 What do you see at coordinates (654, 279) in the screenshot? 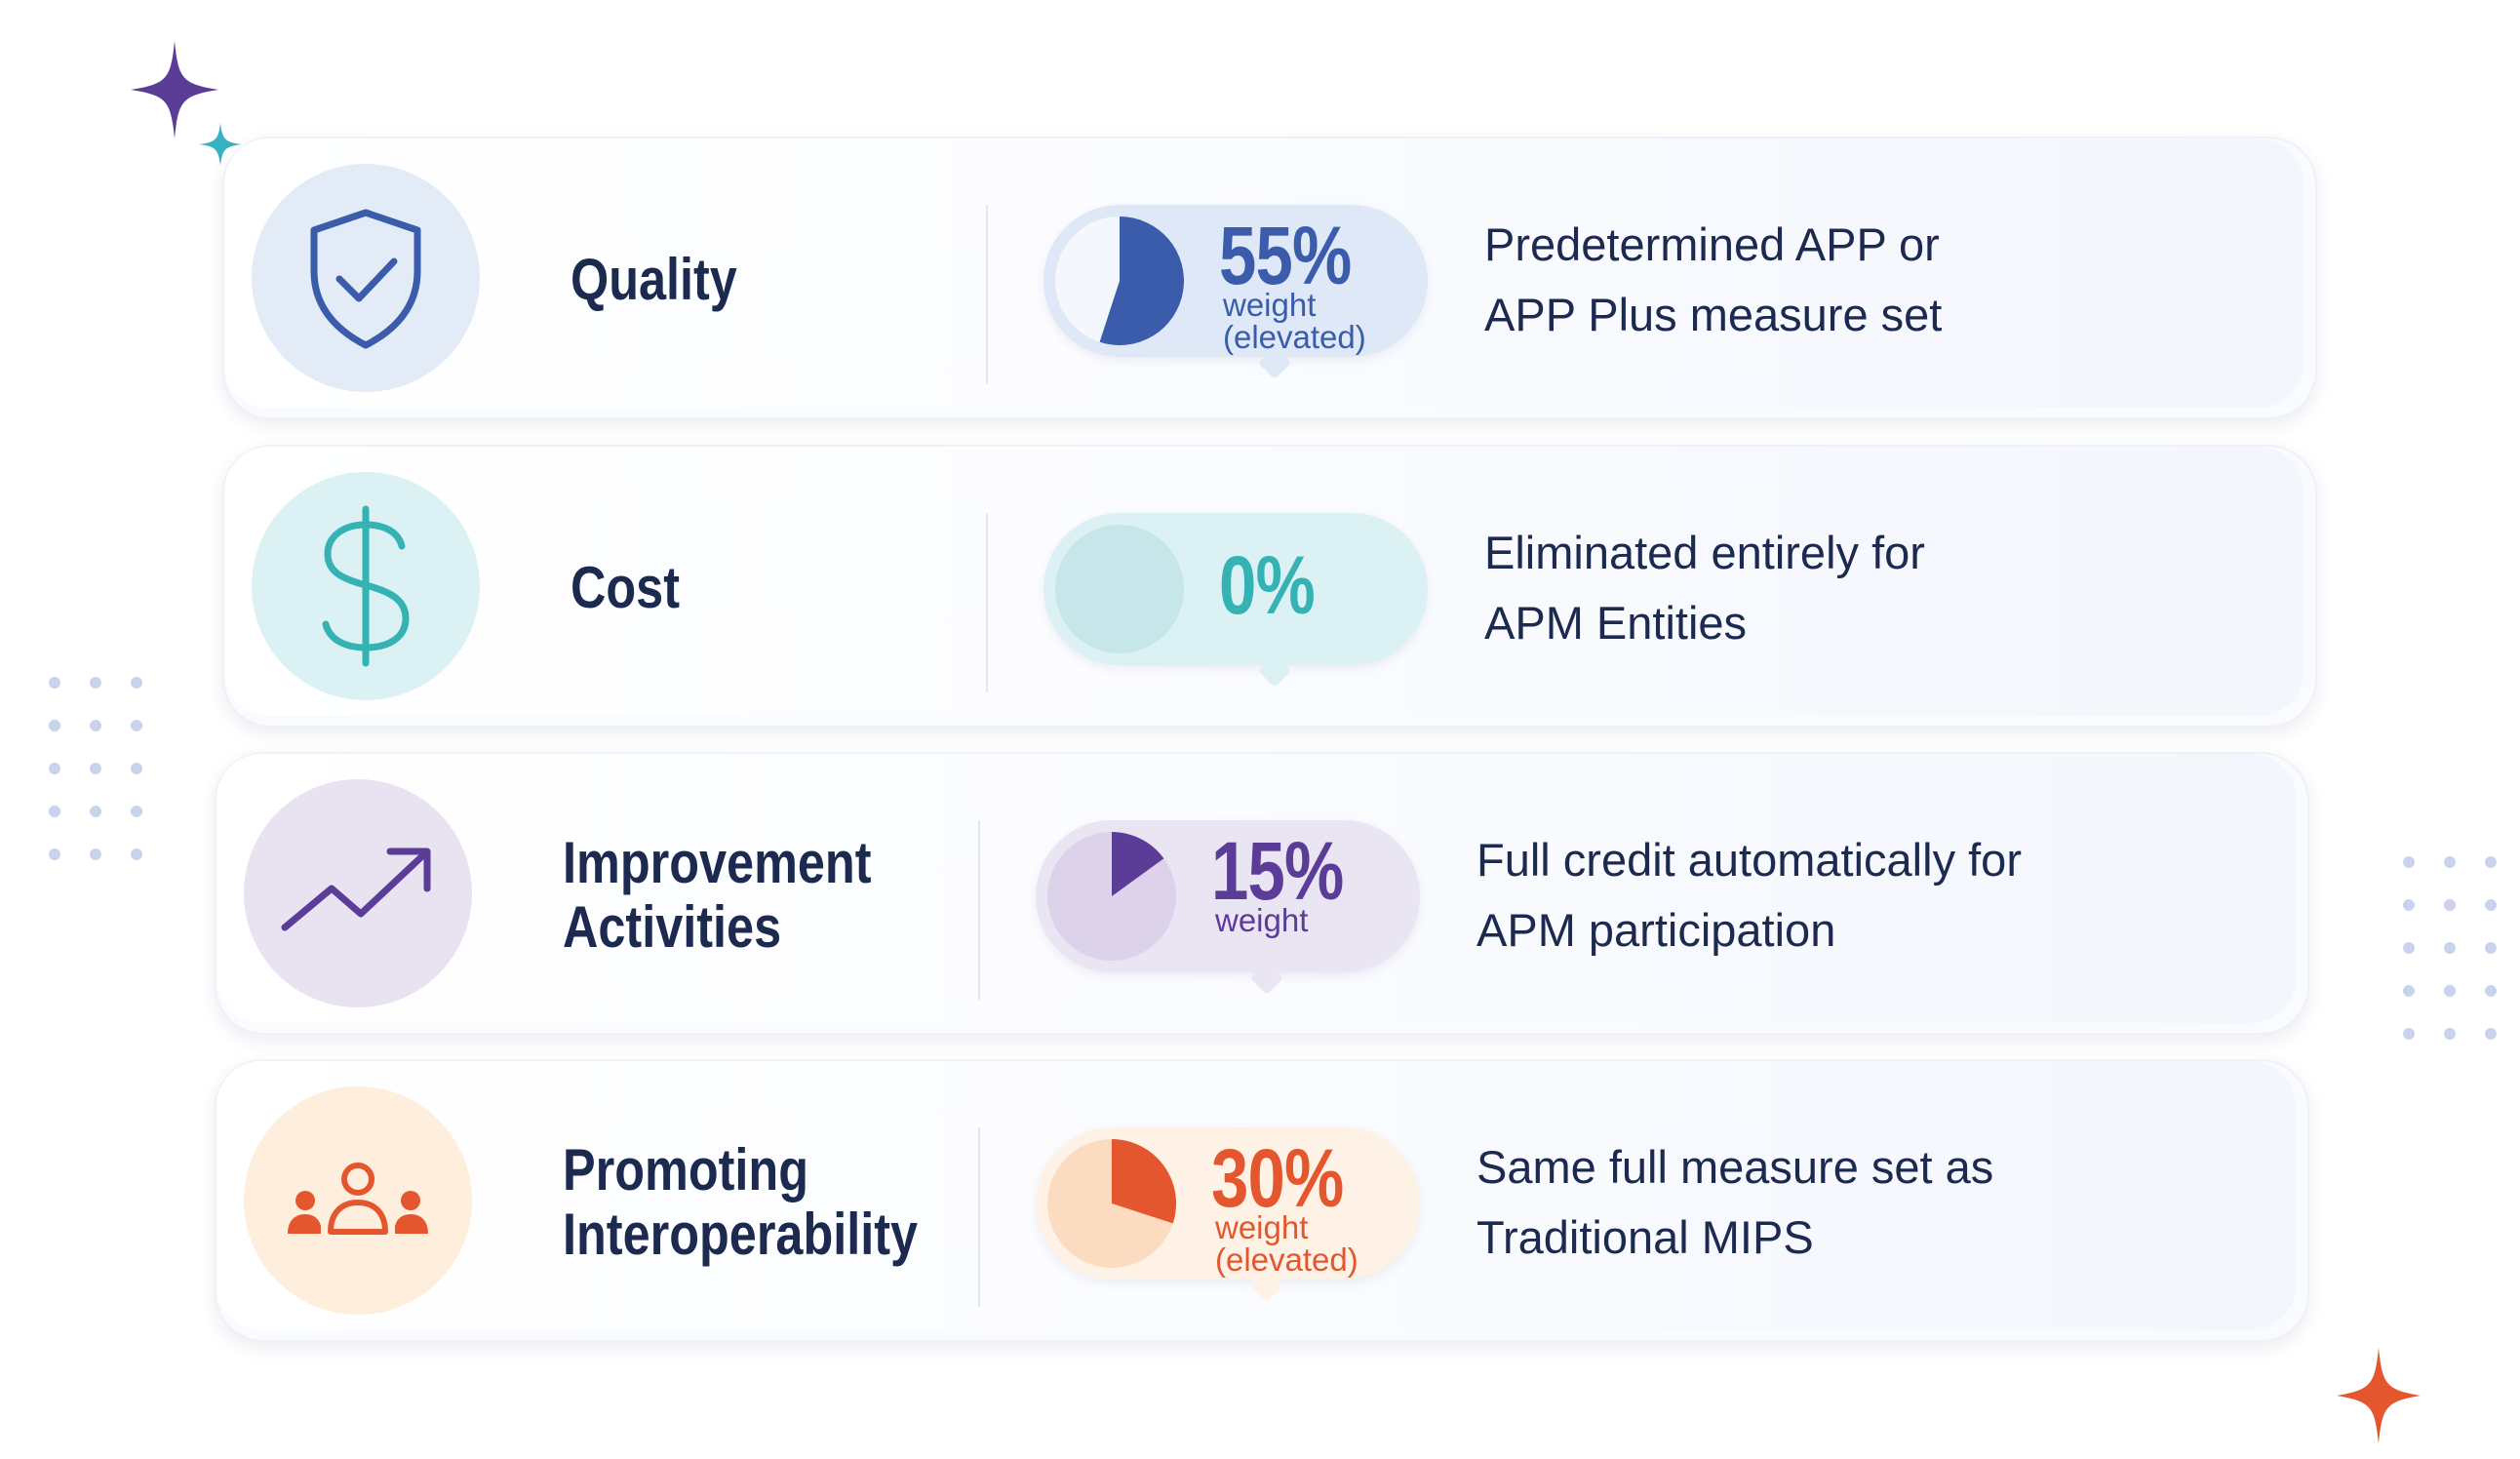
I see `row-label: Quality` at bounding box center [654, 279].